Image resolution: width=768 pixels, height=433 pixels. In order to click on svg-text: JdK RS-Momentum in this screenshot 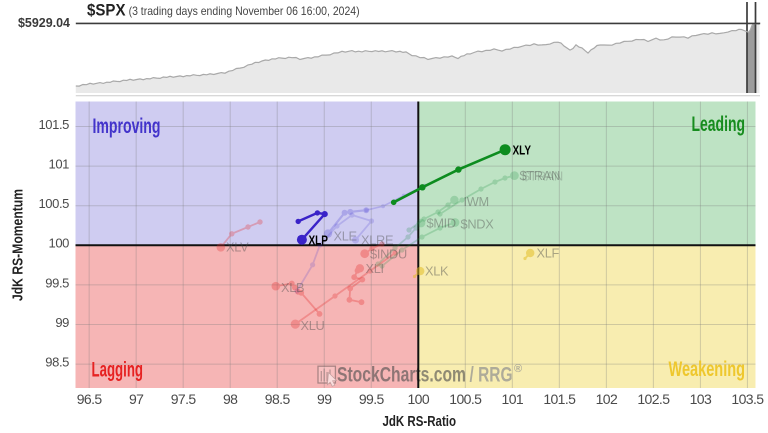, I will do `click(18, 245)`.